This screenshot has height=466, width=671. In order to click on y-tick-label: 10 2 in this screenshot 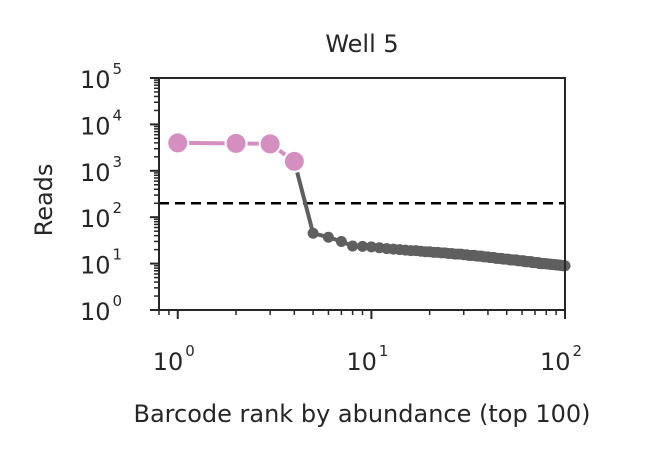, I will do `click(101, 216)`.